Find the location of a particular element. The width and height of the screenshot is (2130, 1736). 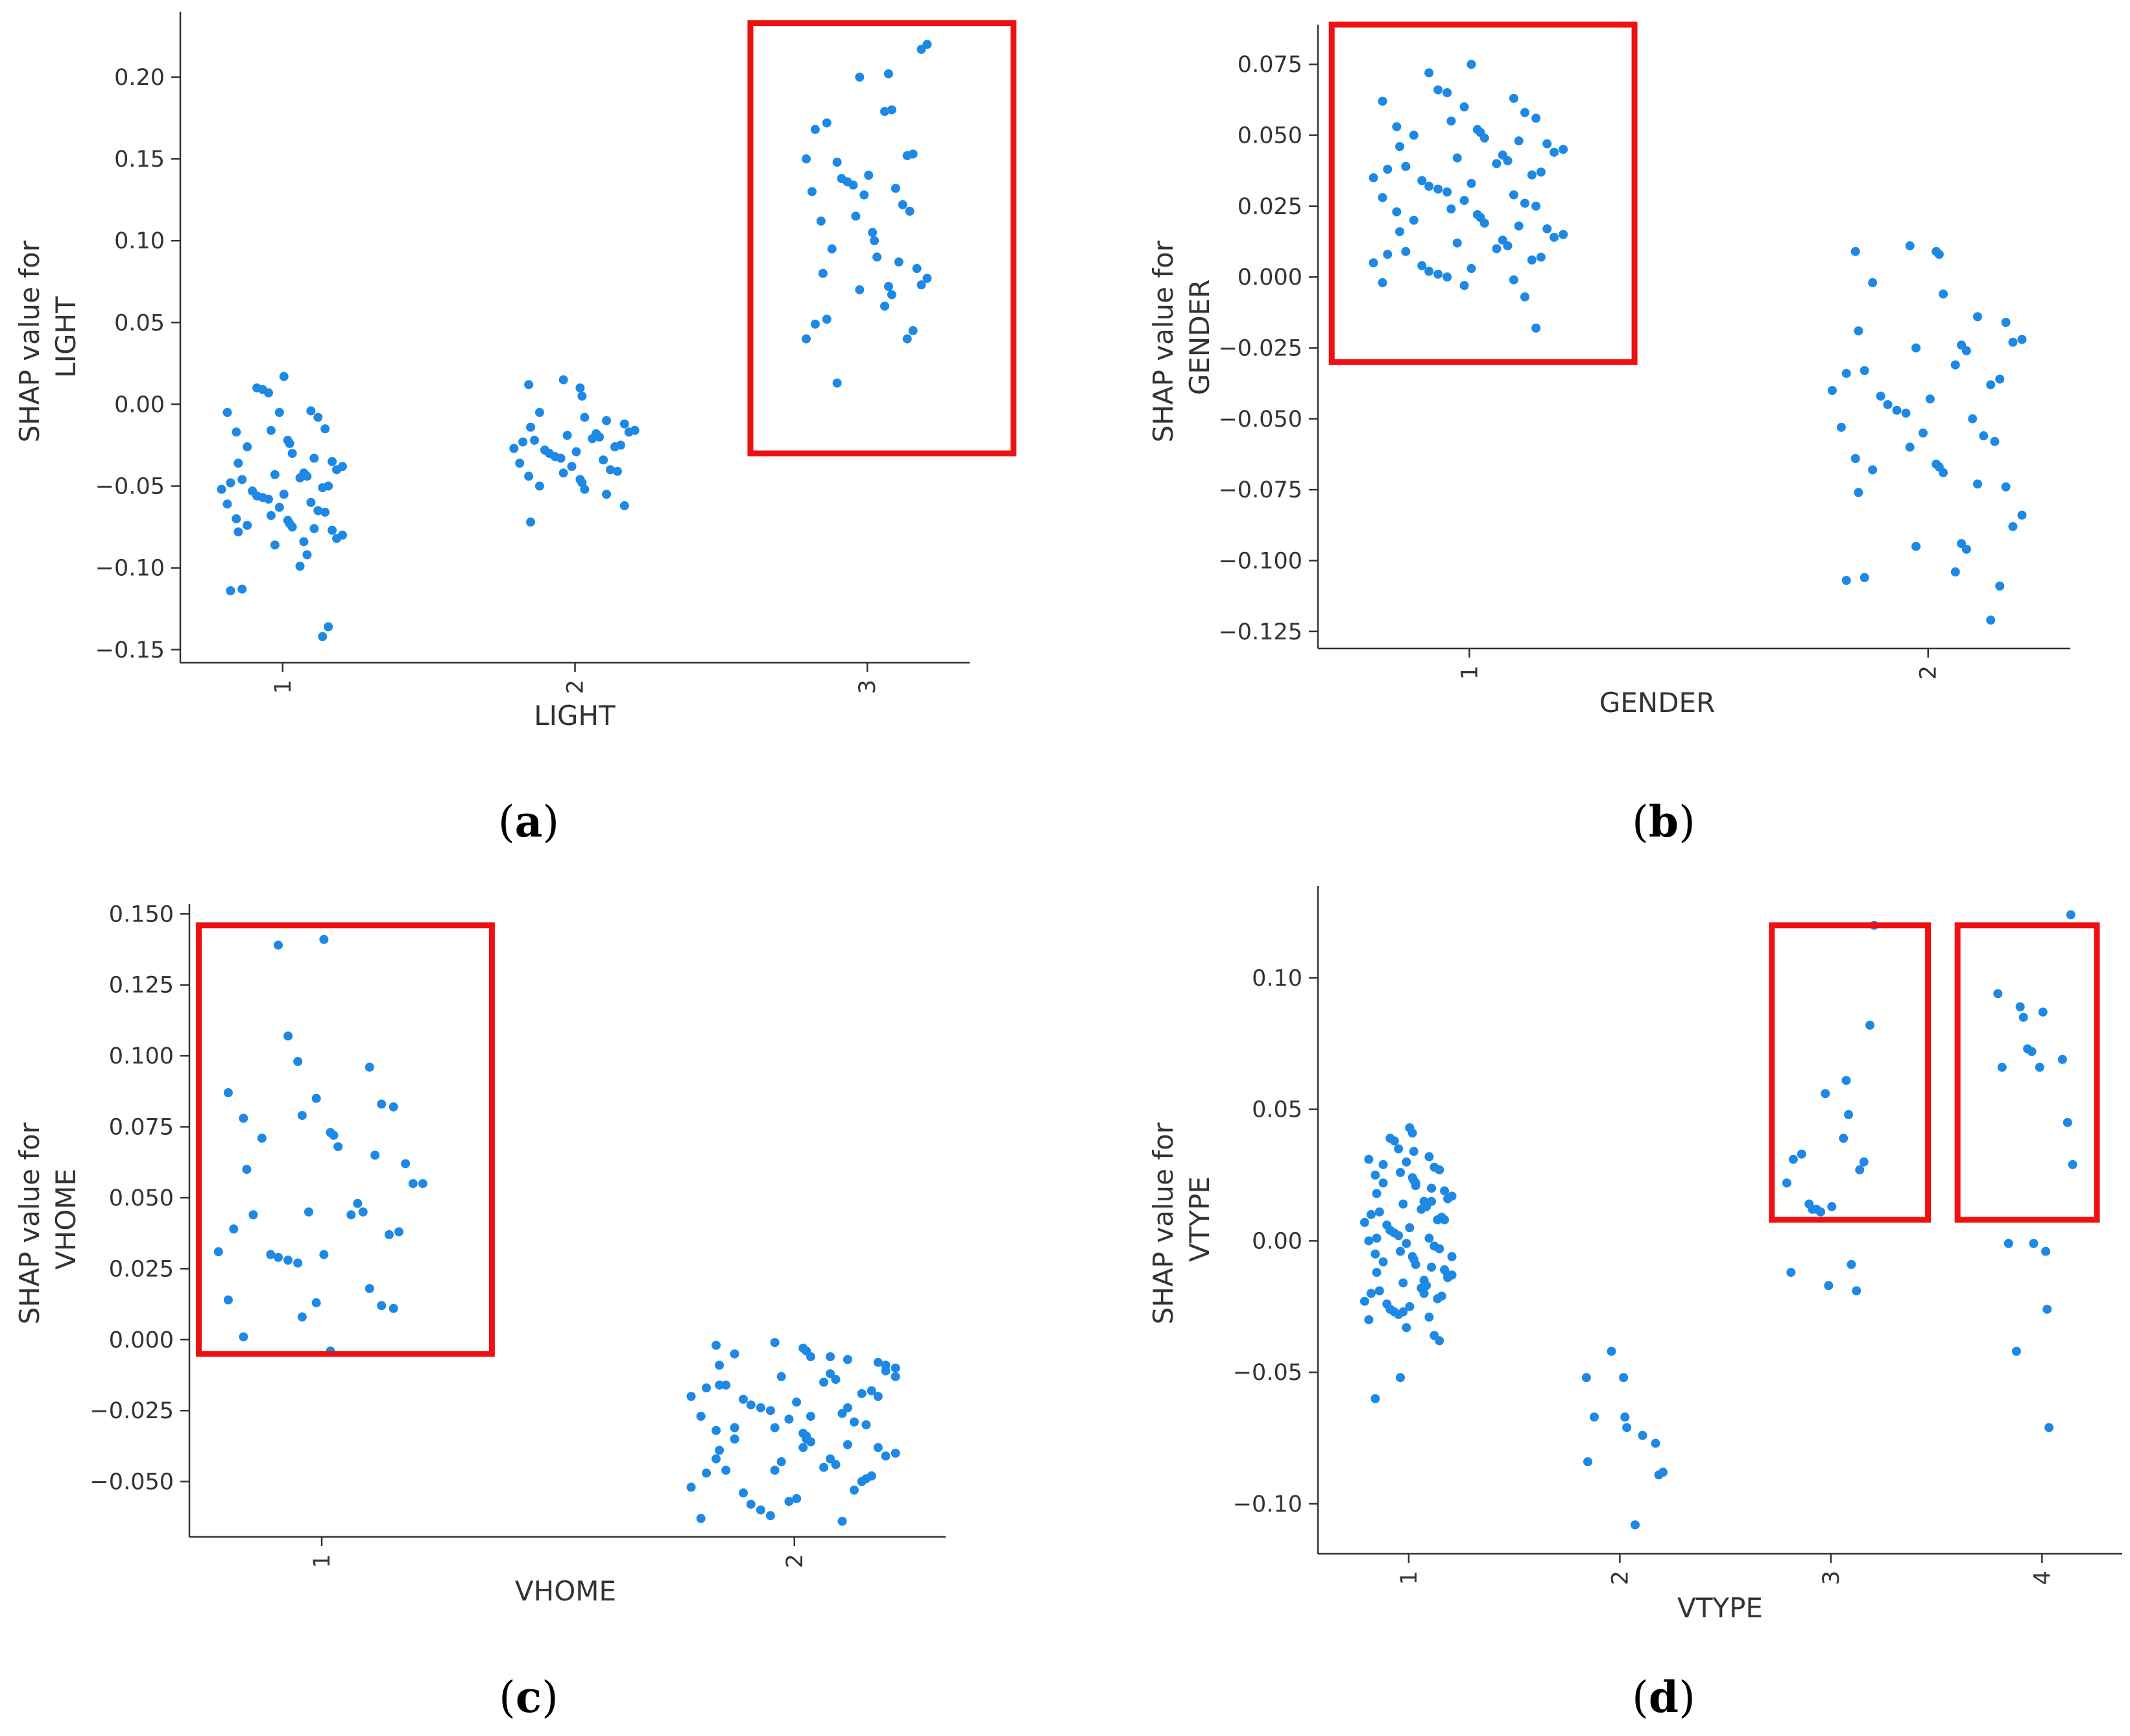

panel-d-x-tick-label: 2 is located at coordinates (1620, 1578).